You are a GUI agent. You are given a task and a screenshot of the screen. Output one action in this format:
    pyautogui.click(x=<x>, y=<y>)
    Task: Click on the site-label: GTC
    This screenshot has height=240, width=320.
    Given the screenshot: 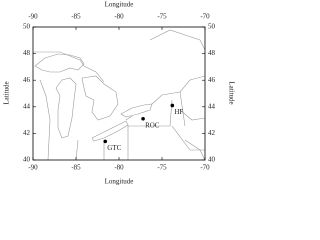 What is the action you would take?
    pyautogui.click(x=114, y=148)
    